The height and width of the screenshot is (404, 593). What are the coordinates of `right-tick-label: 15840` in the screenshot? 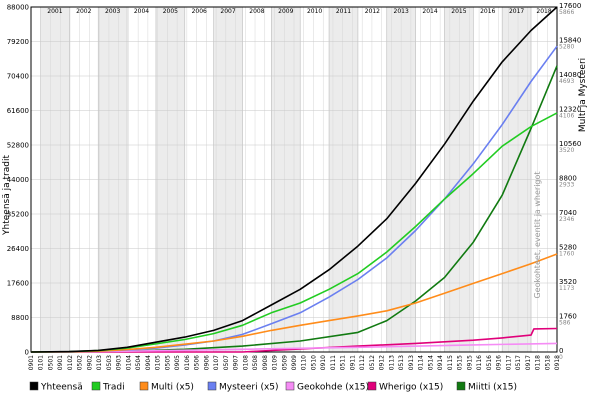 It's located at (570, 41).